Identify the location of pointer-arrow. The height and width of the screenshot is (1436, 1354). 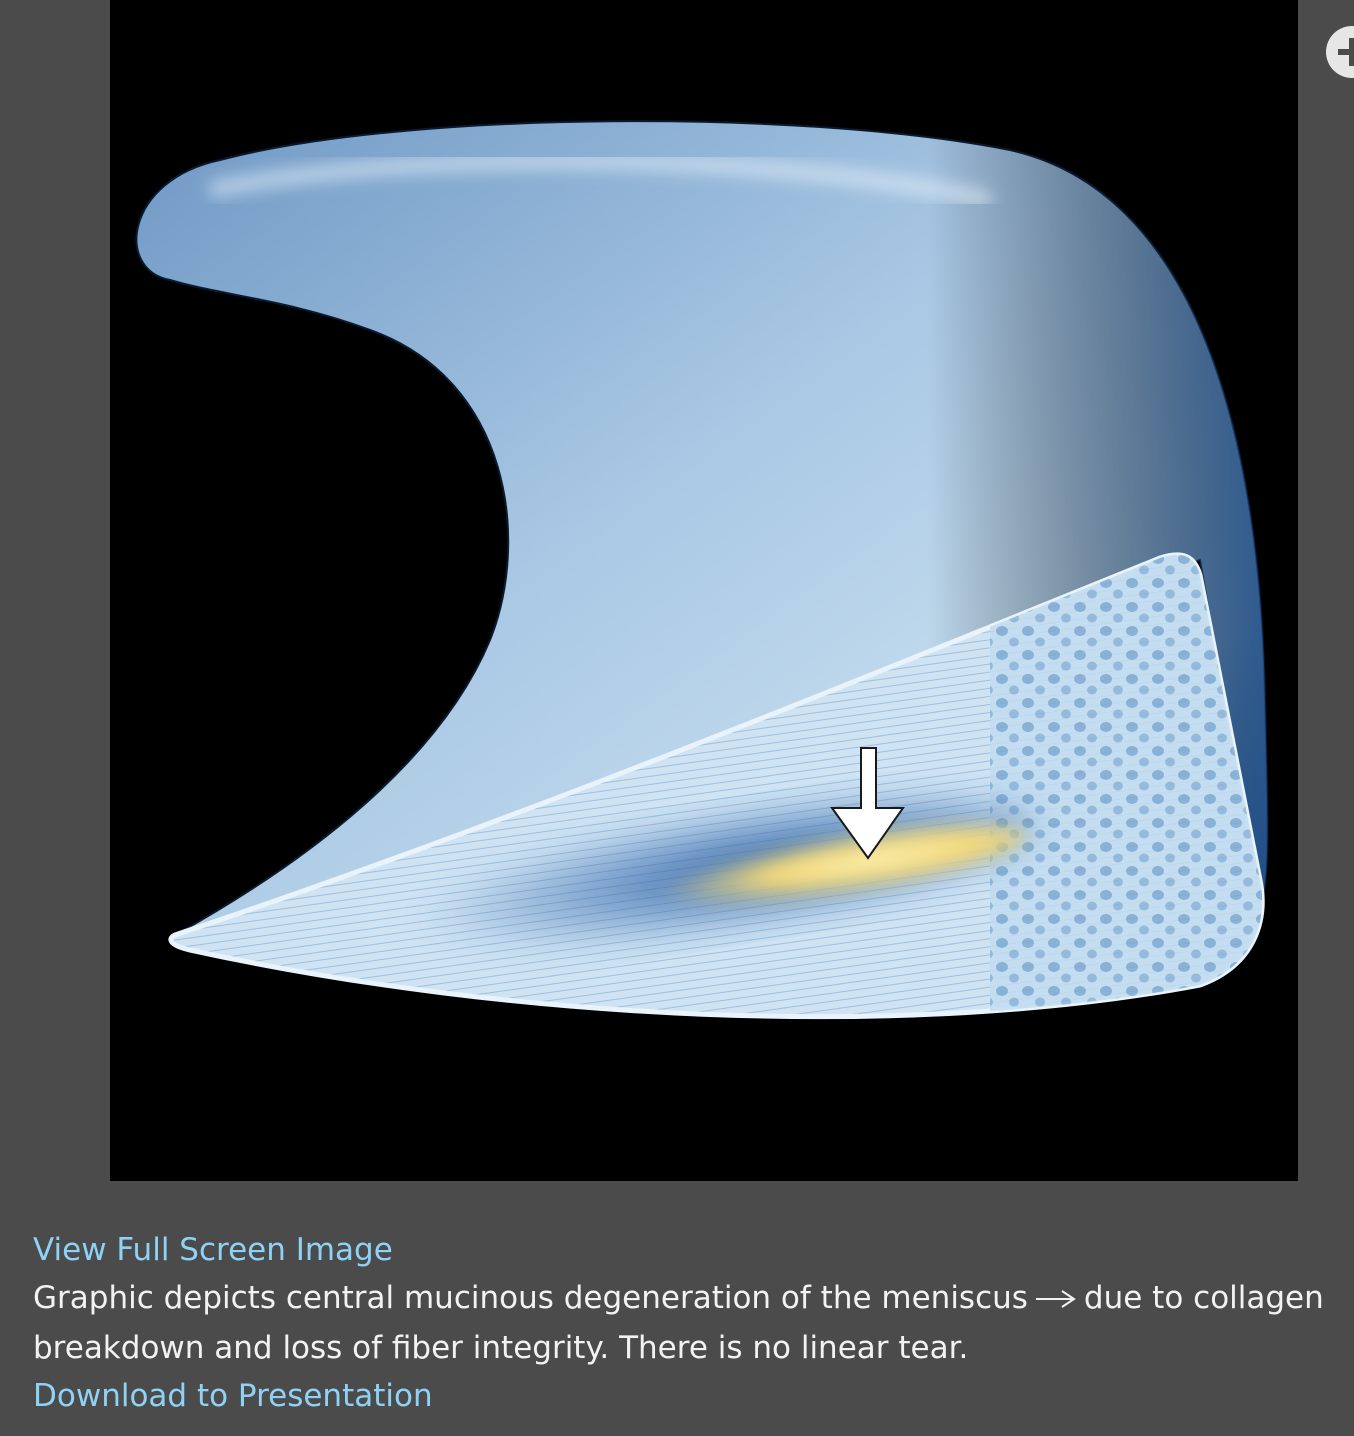
(867, 803).